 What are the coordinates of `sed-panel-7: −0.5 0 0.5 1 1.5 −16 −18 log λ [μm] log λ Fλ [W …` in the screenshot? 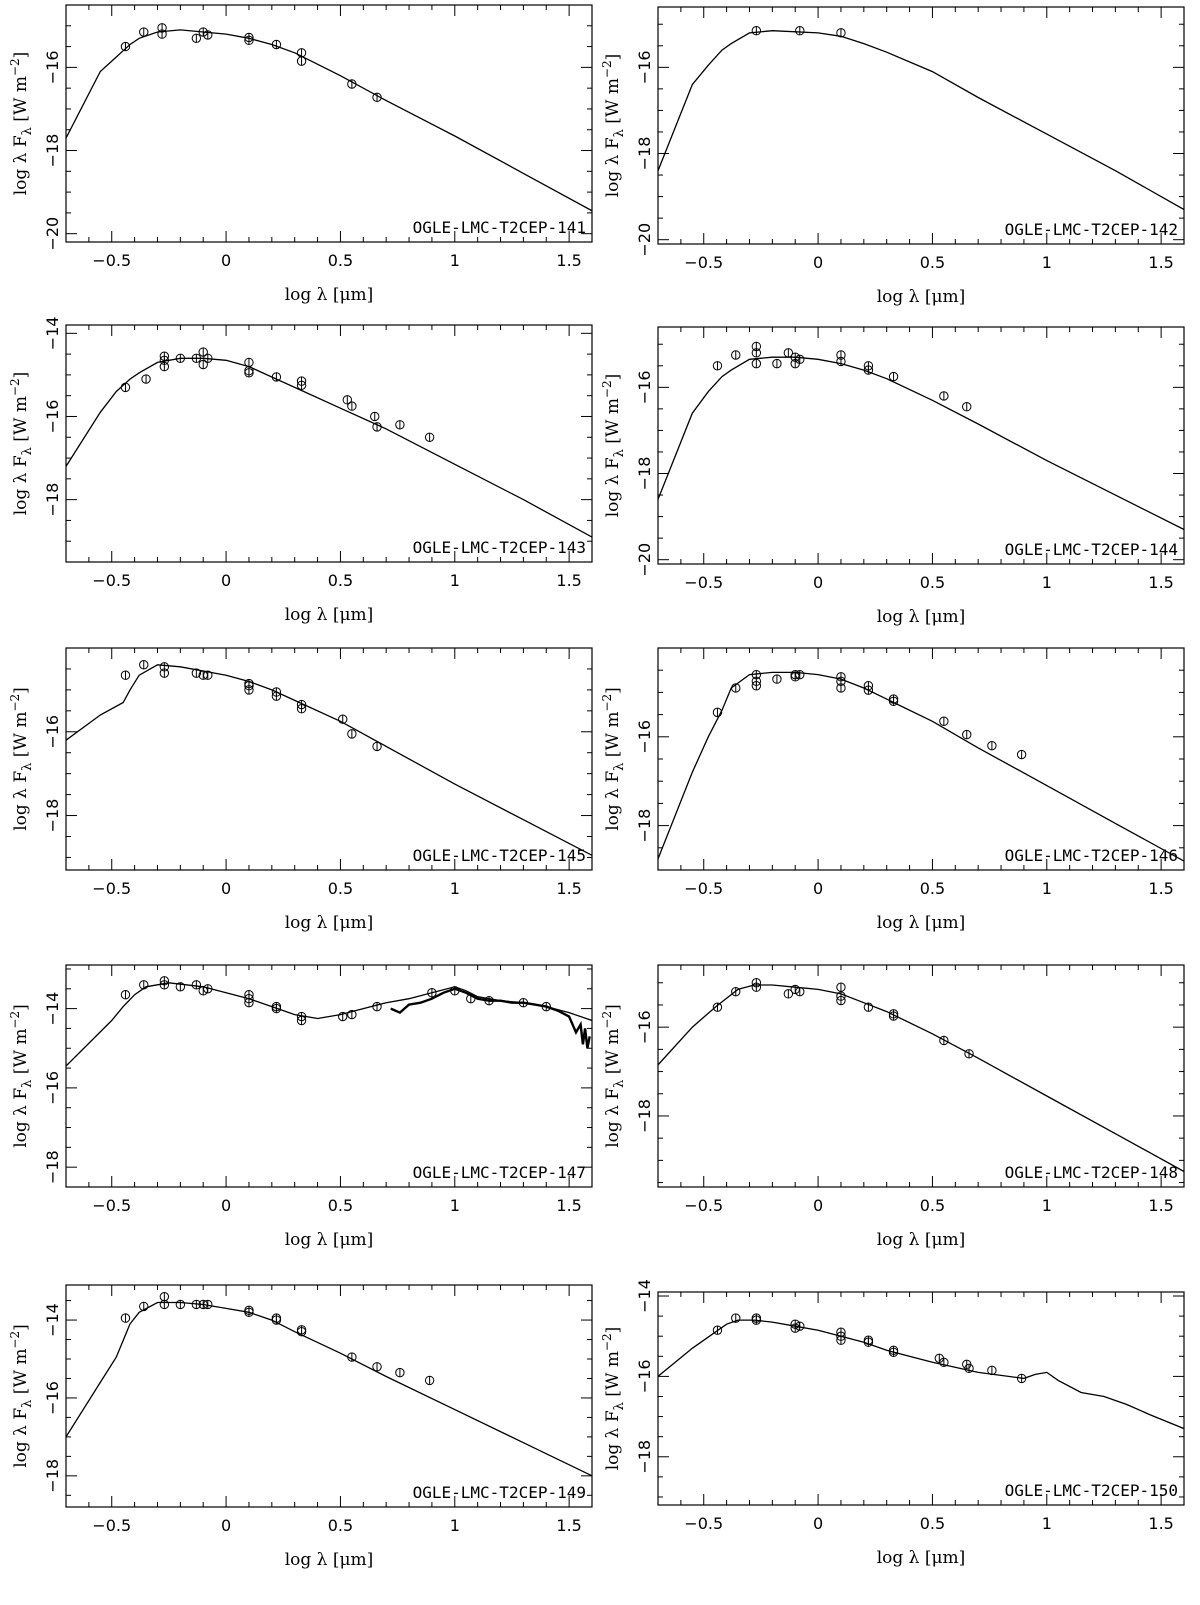 It's located at (892, 1107).